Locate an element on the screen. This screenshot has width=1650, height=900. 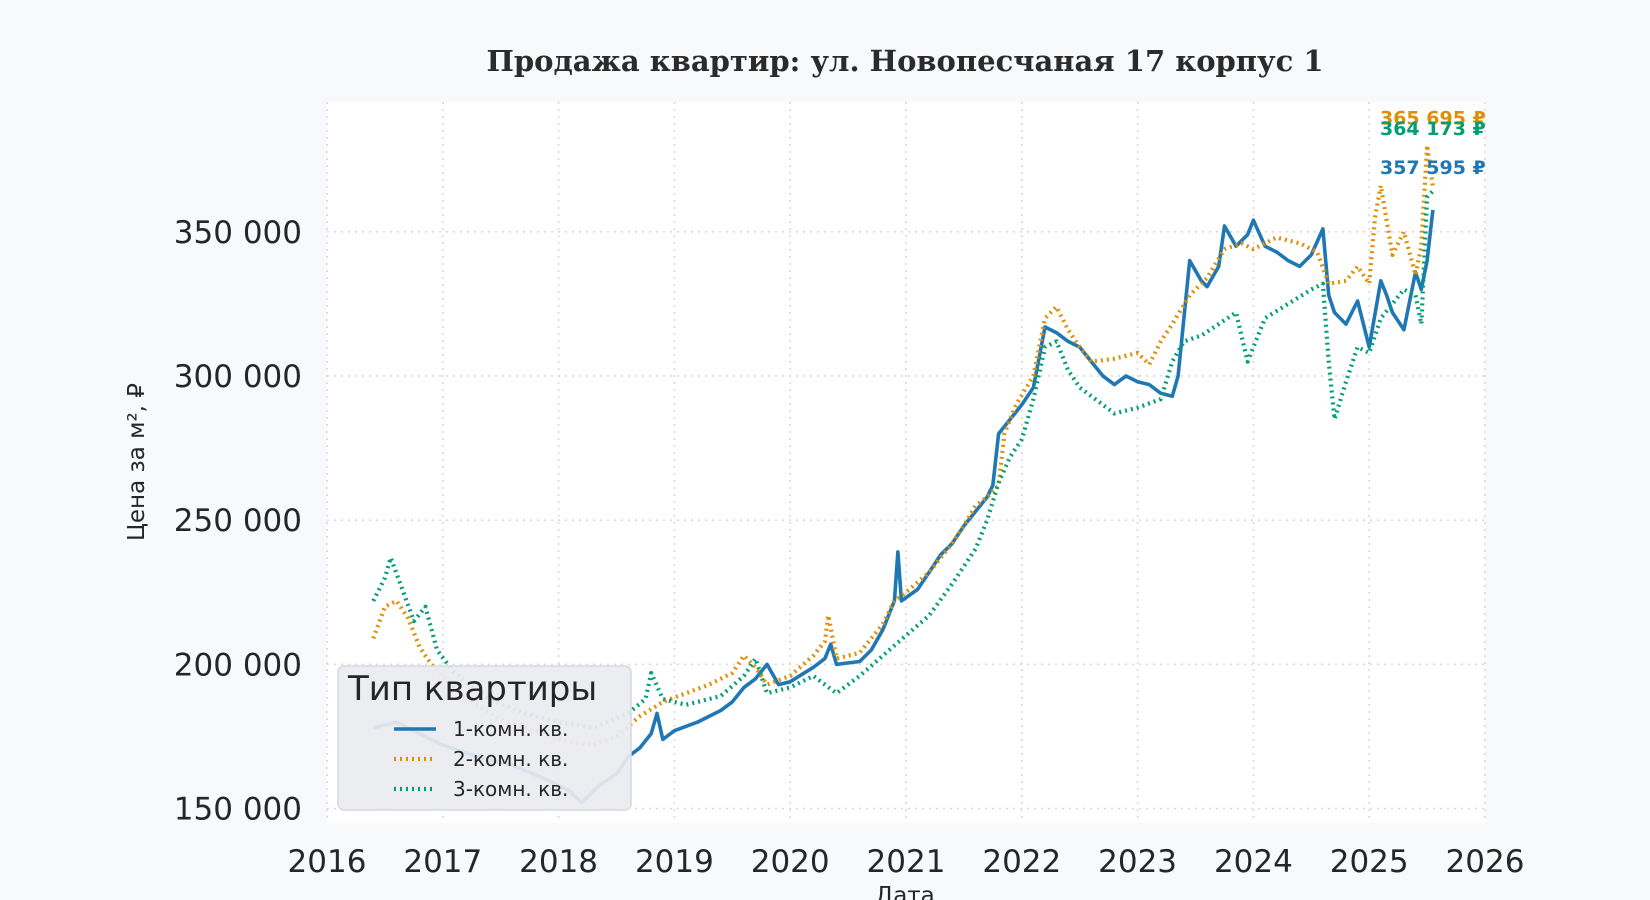
y-tick-label: 150 000 is located at coordinates (238, 810).